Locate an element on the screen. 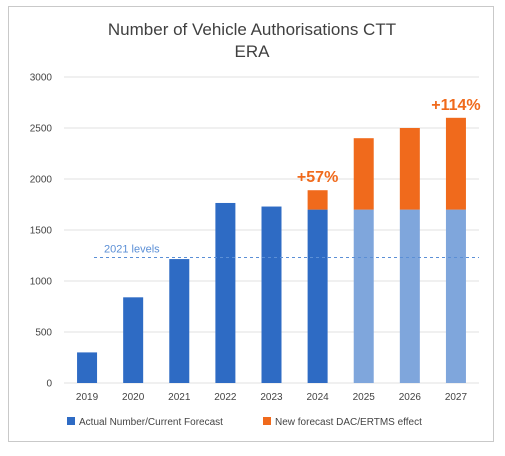 Image resolution: width=505 pixels, height=456 pixels. x-tick-label: 2023 is located at coordinates (271, 397).